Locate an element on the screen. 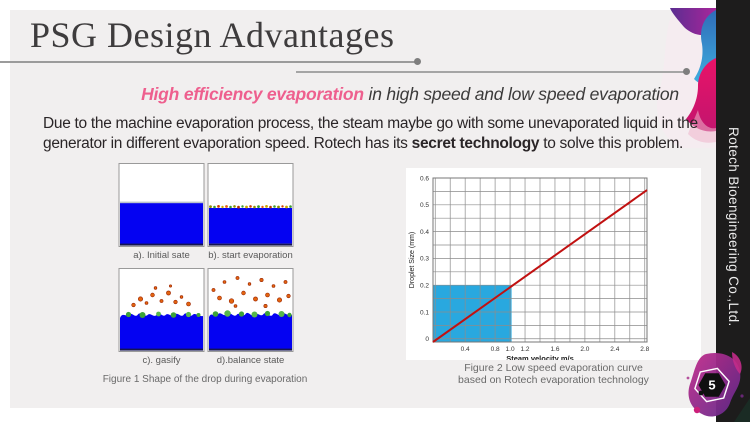 The image size is (750, 422). figure2-caption-line2: based on Rotech evaporation technology is located at coordinates (553, 380).